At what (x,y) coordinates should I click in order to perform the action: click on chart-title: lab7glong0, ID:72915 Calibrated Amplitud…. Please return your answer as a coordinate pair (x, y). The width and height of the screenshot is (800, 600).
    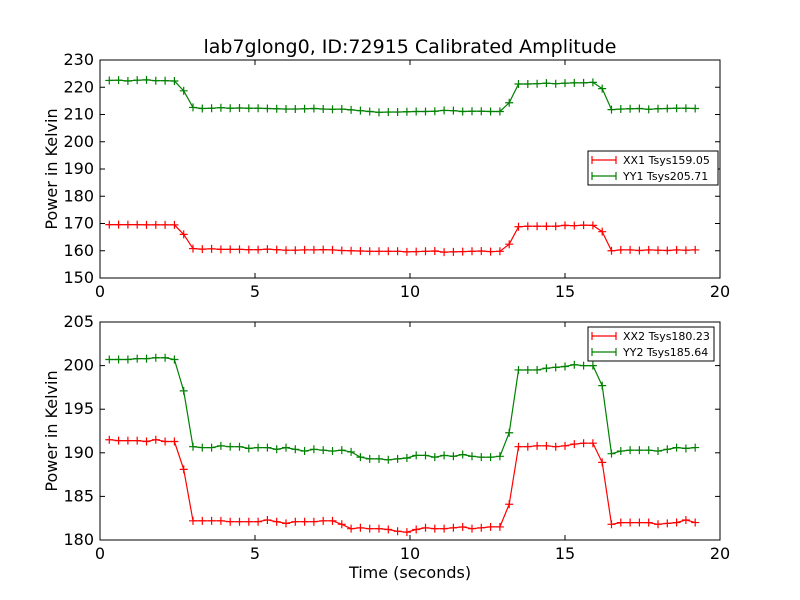
    Looking at the image, I should click on (409, 47).